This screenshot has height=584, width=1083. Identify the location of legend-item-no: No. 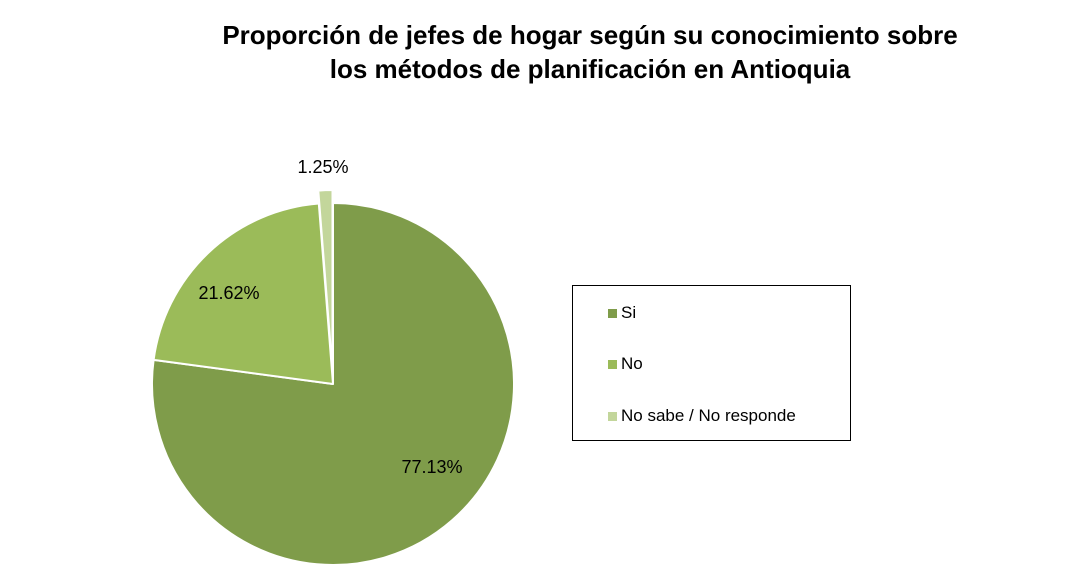
(625, 364).